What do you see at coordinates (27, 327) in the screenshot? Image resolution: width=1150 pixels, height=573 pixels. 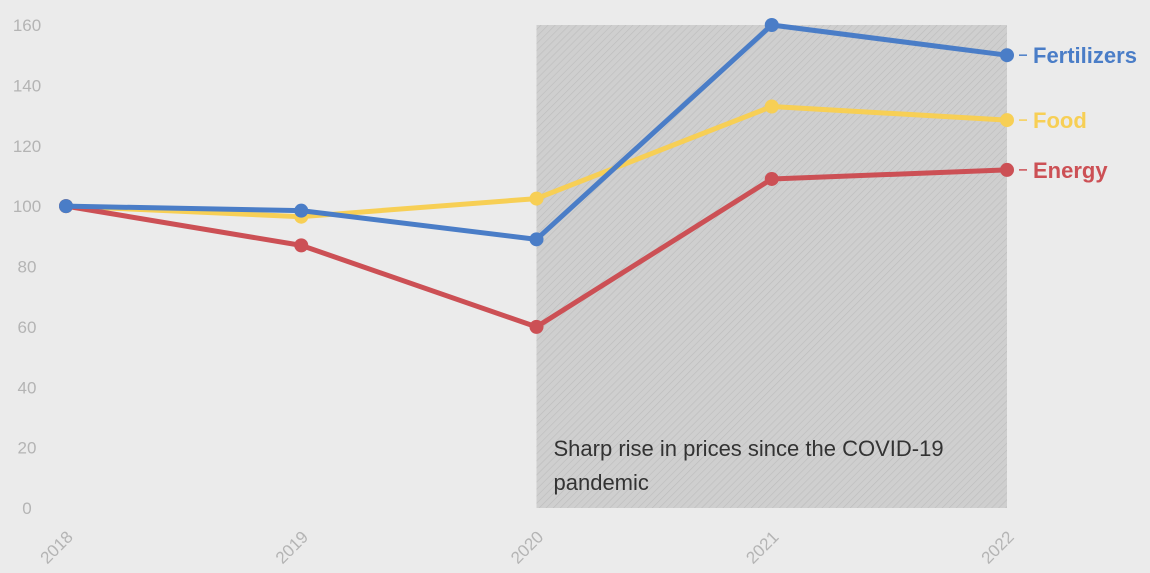 I see `y-tick-label: 60` at bounding box center [27, 327].